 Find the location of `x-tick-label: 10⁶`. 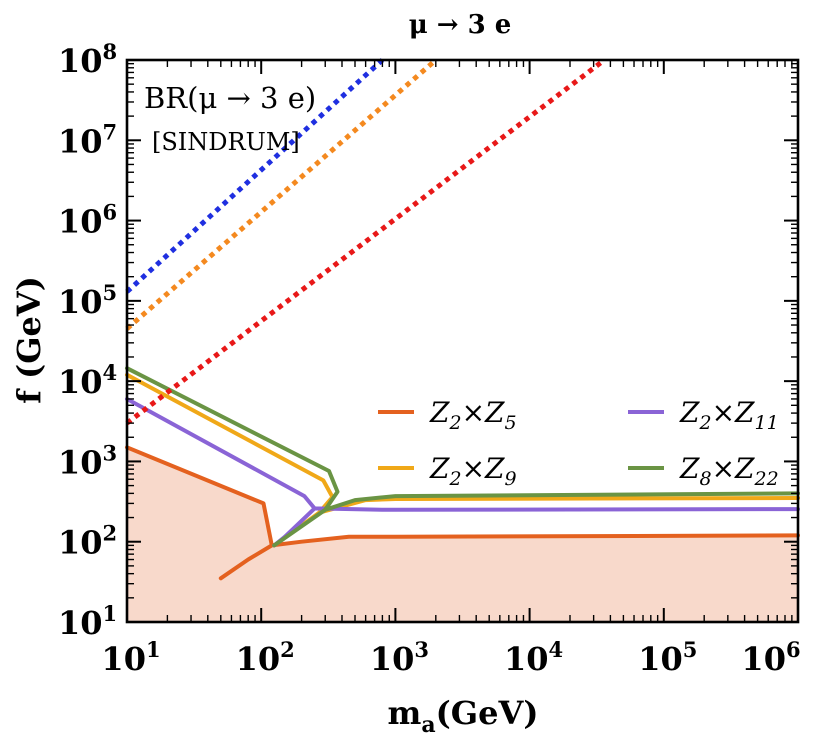

x-tick-label: 10⁶ is located at coordinates (770, 657).